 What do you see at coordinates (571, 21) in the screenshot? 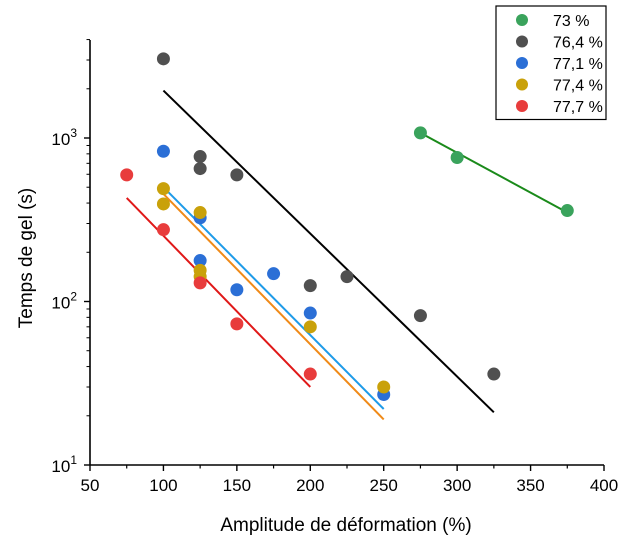
I see `legend-label: 73 %` at bounding box center [571, 21].